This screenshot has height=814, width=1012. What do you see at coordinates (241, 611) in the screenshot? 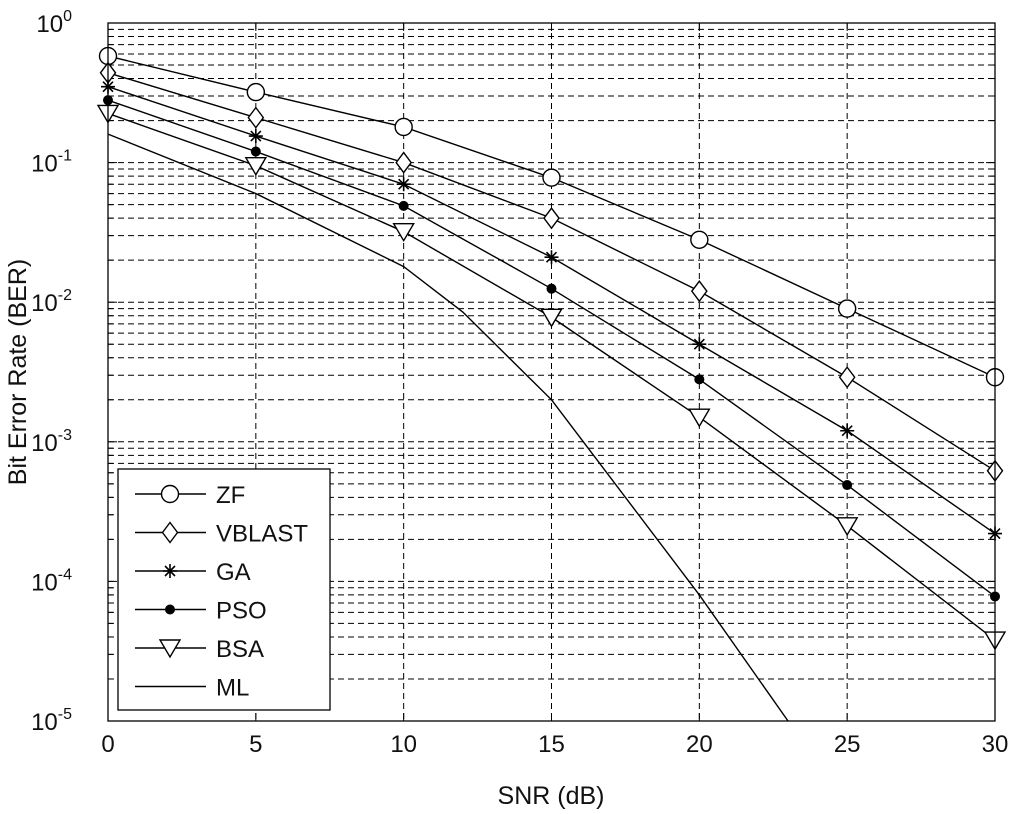
I see `legend-label: PSO` at bounding box center [241, 611].